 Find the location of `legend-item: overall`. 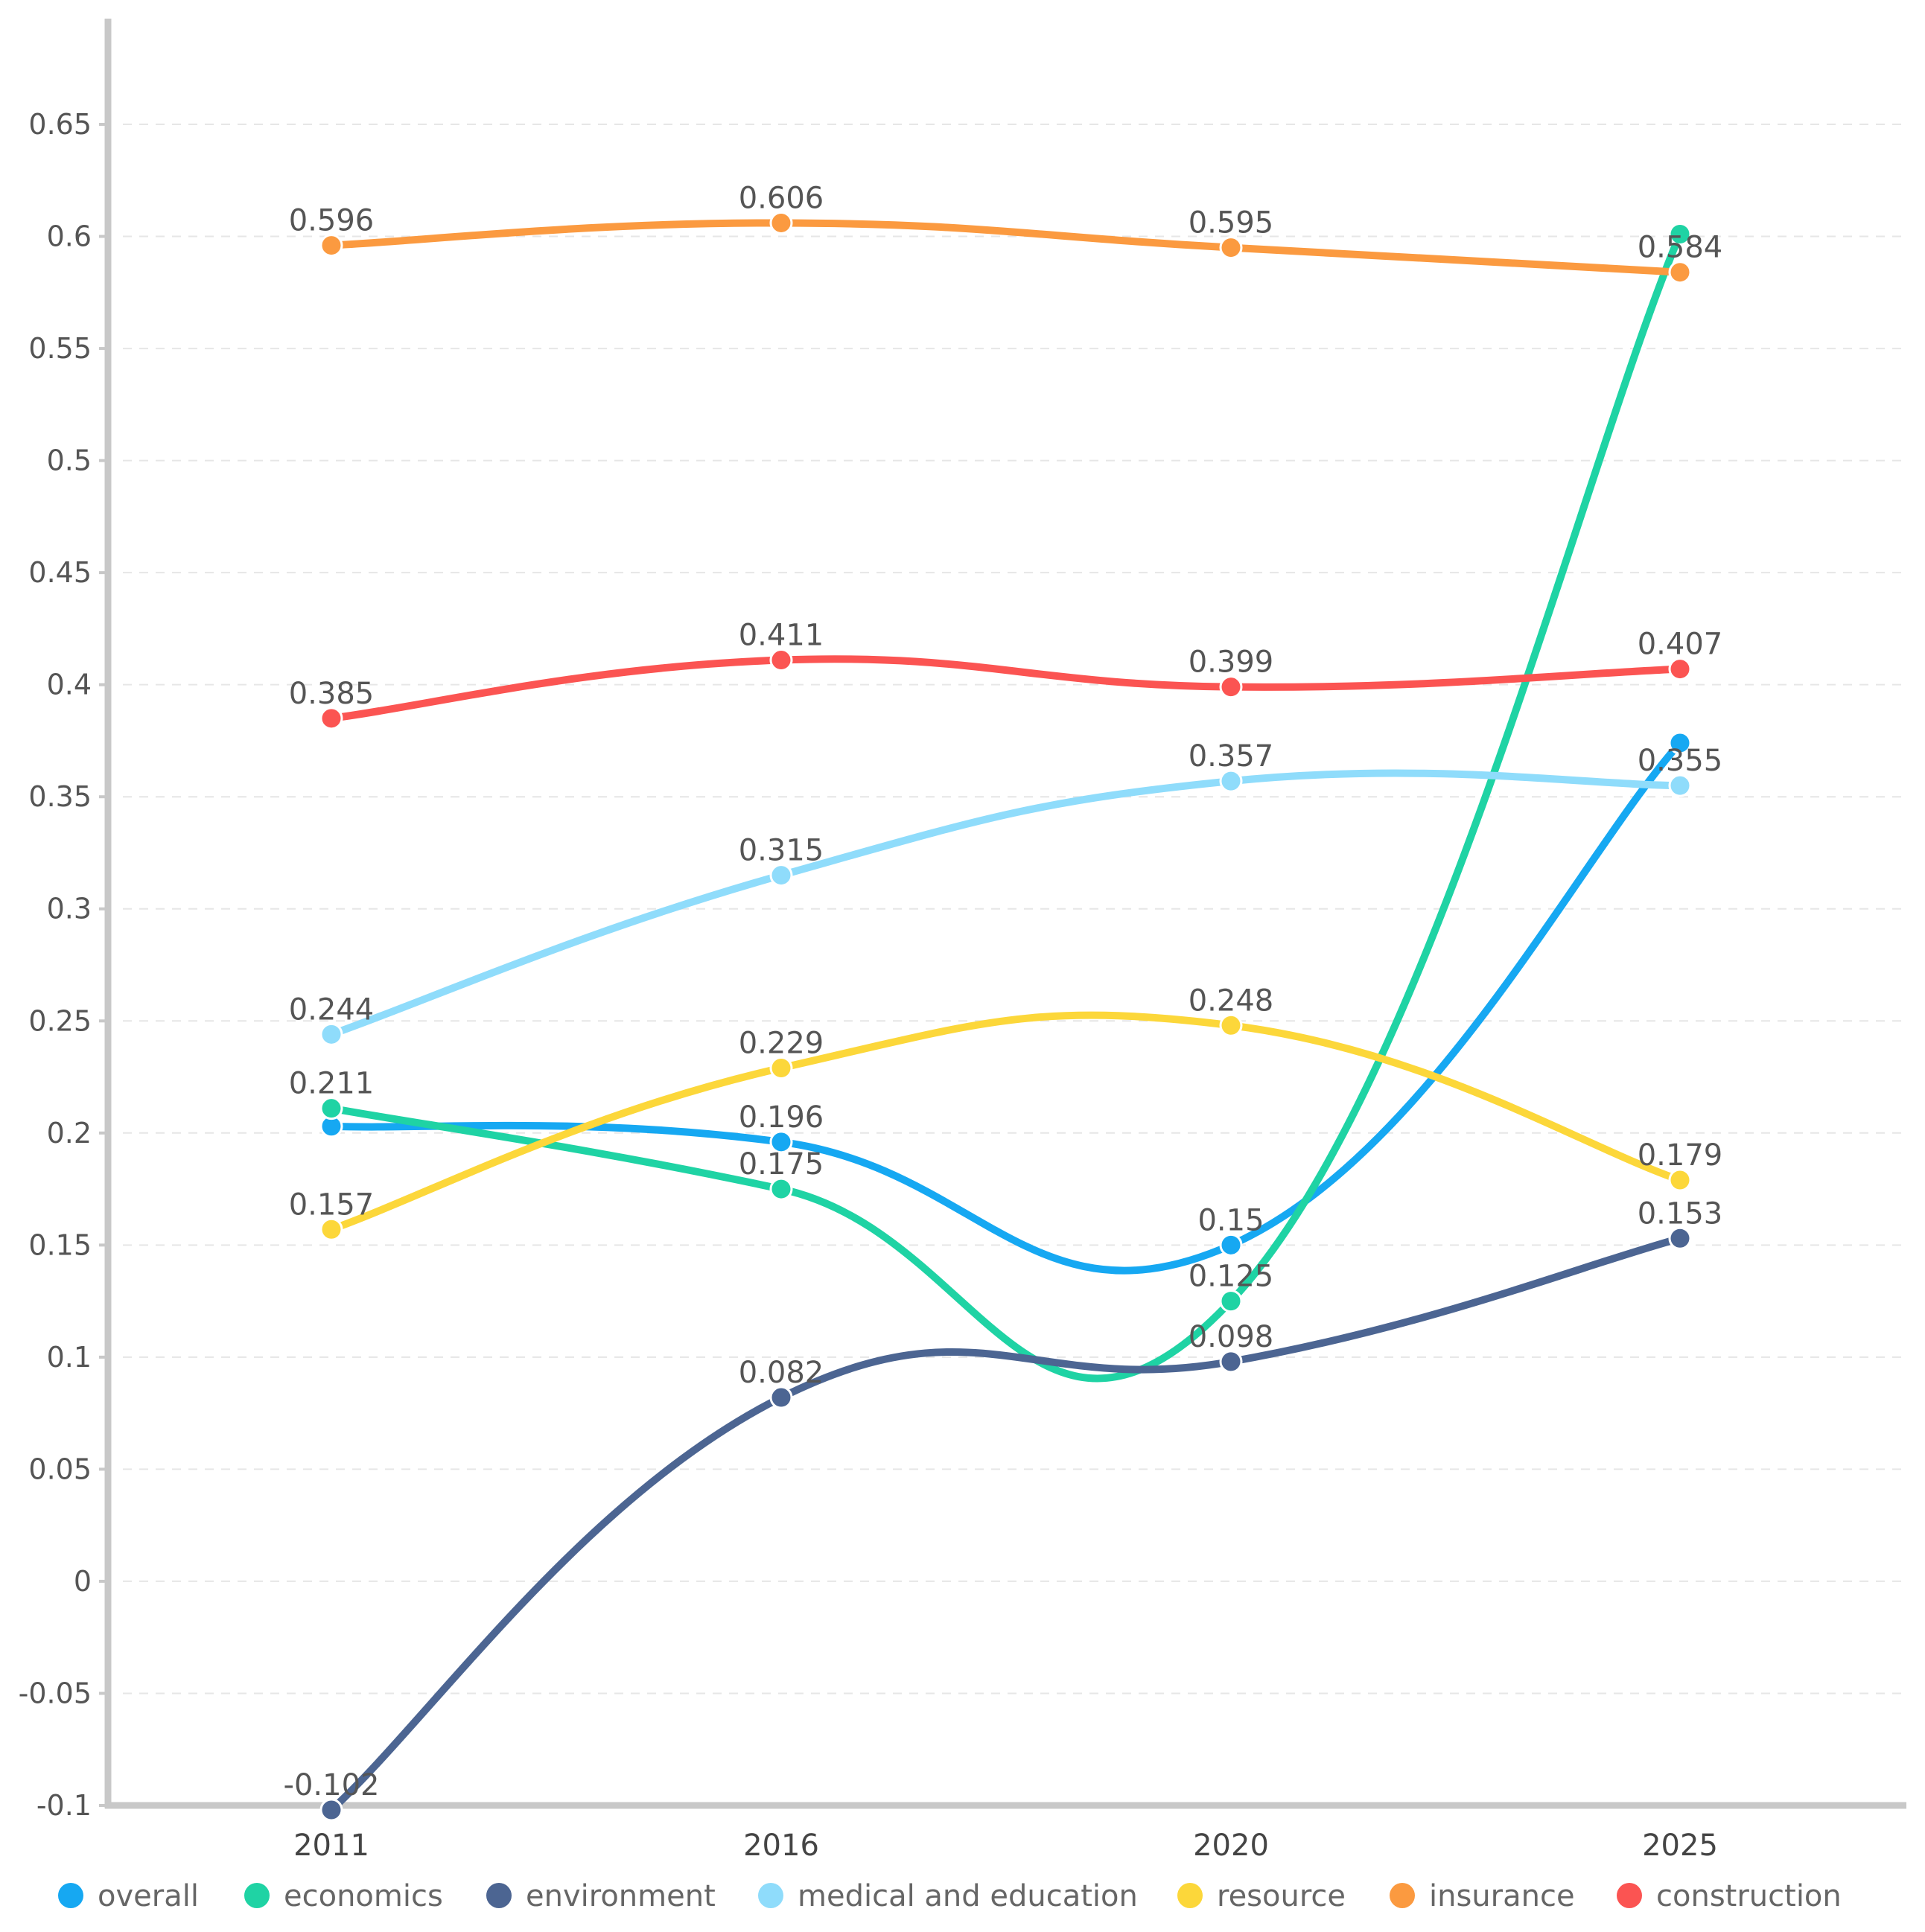

legend-item: overall is located at coordinates (128, 1896).